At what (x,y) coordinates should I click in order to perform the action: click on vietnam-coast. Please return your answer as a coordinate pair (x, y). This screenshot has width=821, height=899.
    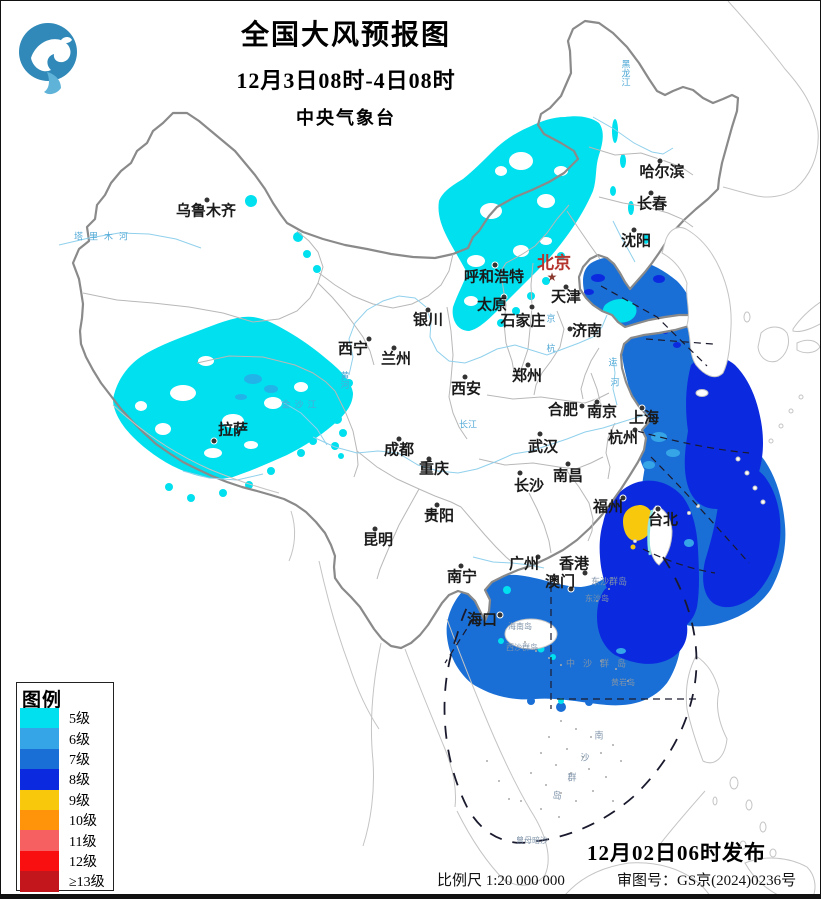
    Looking at the image, I should click on (497, 752).